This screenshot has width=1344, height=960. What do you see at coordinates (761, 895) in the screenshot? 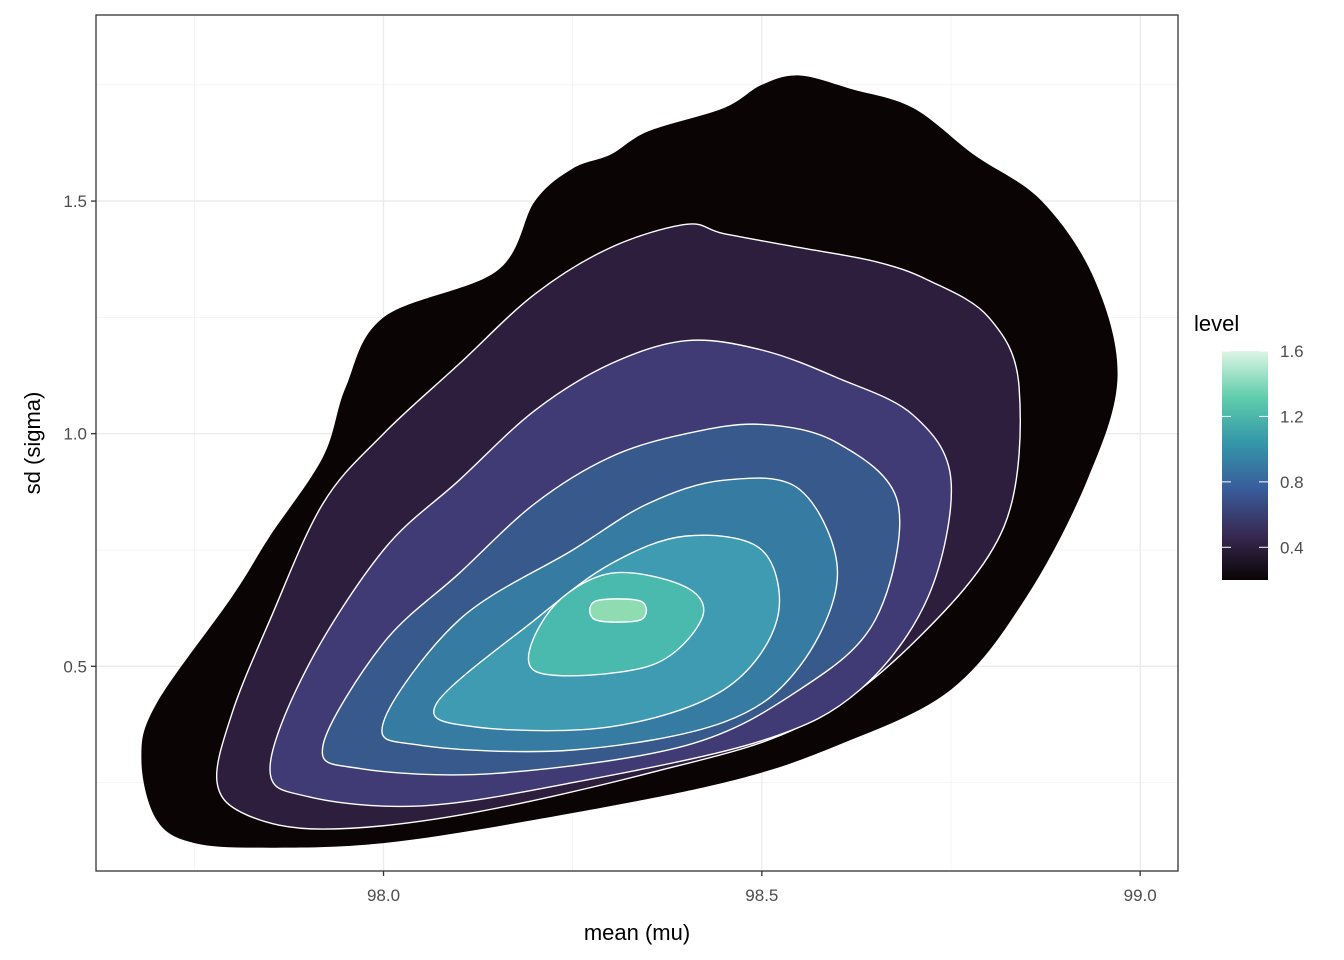
I see `x-tick-label: 98.5` at bounding box center [761, 895].